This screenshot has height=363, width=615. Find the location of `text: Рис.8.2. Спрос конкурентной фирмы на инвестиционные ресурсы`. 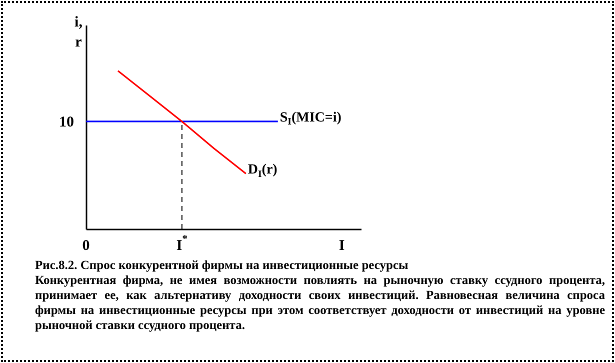

text: Рис.8.2. Спрос конкурентной фирмы на инвестиционные ресурсы is located at coordinates (222, 265).